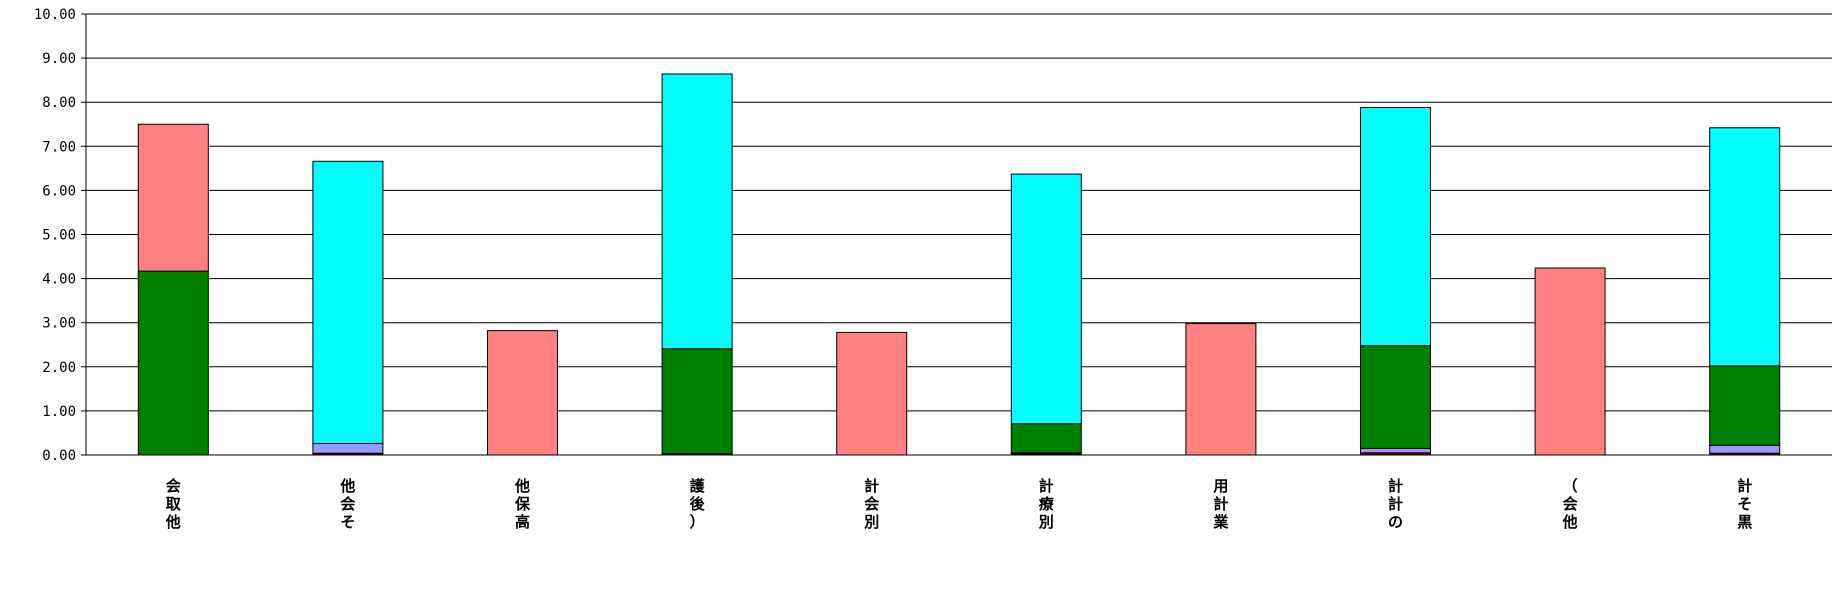 This screenshot has width=1848, height=609. I want to click on x-category-label-char: 業, so click(1220, 522).